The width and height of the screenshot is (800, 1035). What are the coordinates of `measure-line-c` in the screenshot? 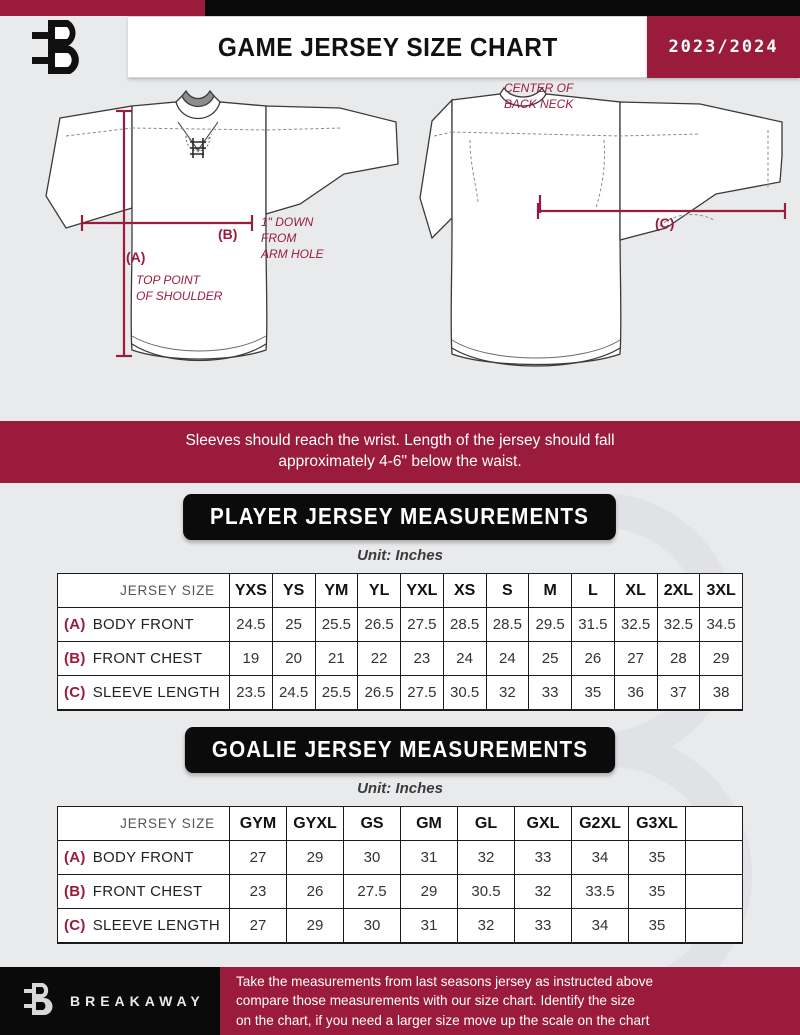 It's located at (661, 207).